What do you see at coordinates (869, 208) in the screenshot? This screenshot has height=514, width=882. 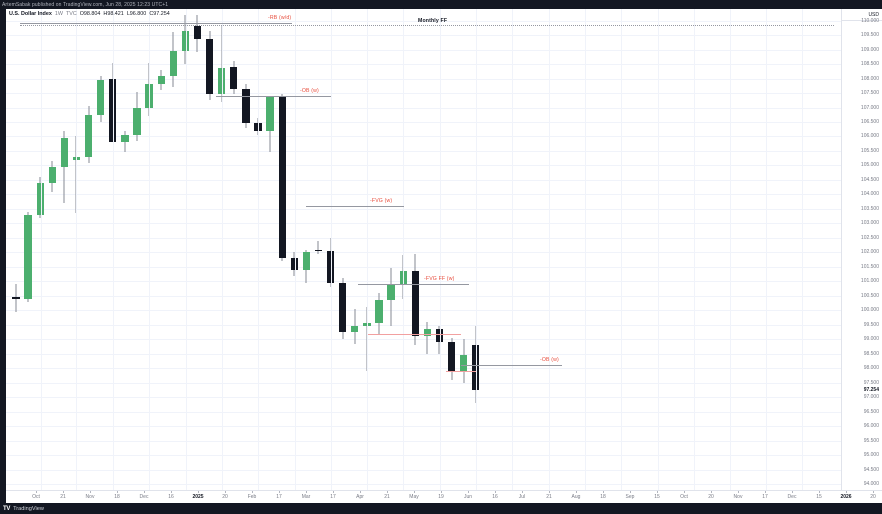 I see `price-axis-tick: 103.500` at bounding box center [869, 208].